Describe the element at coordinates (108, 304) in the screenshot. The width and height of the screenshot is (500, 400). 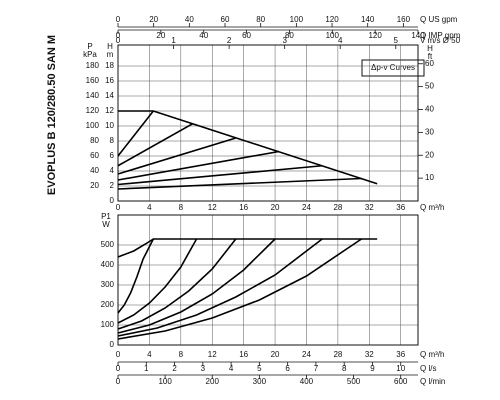
I see `y-tick-label: 200` at that location.